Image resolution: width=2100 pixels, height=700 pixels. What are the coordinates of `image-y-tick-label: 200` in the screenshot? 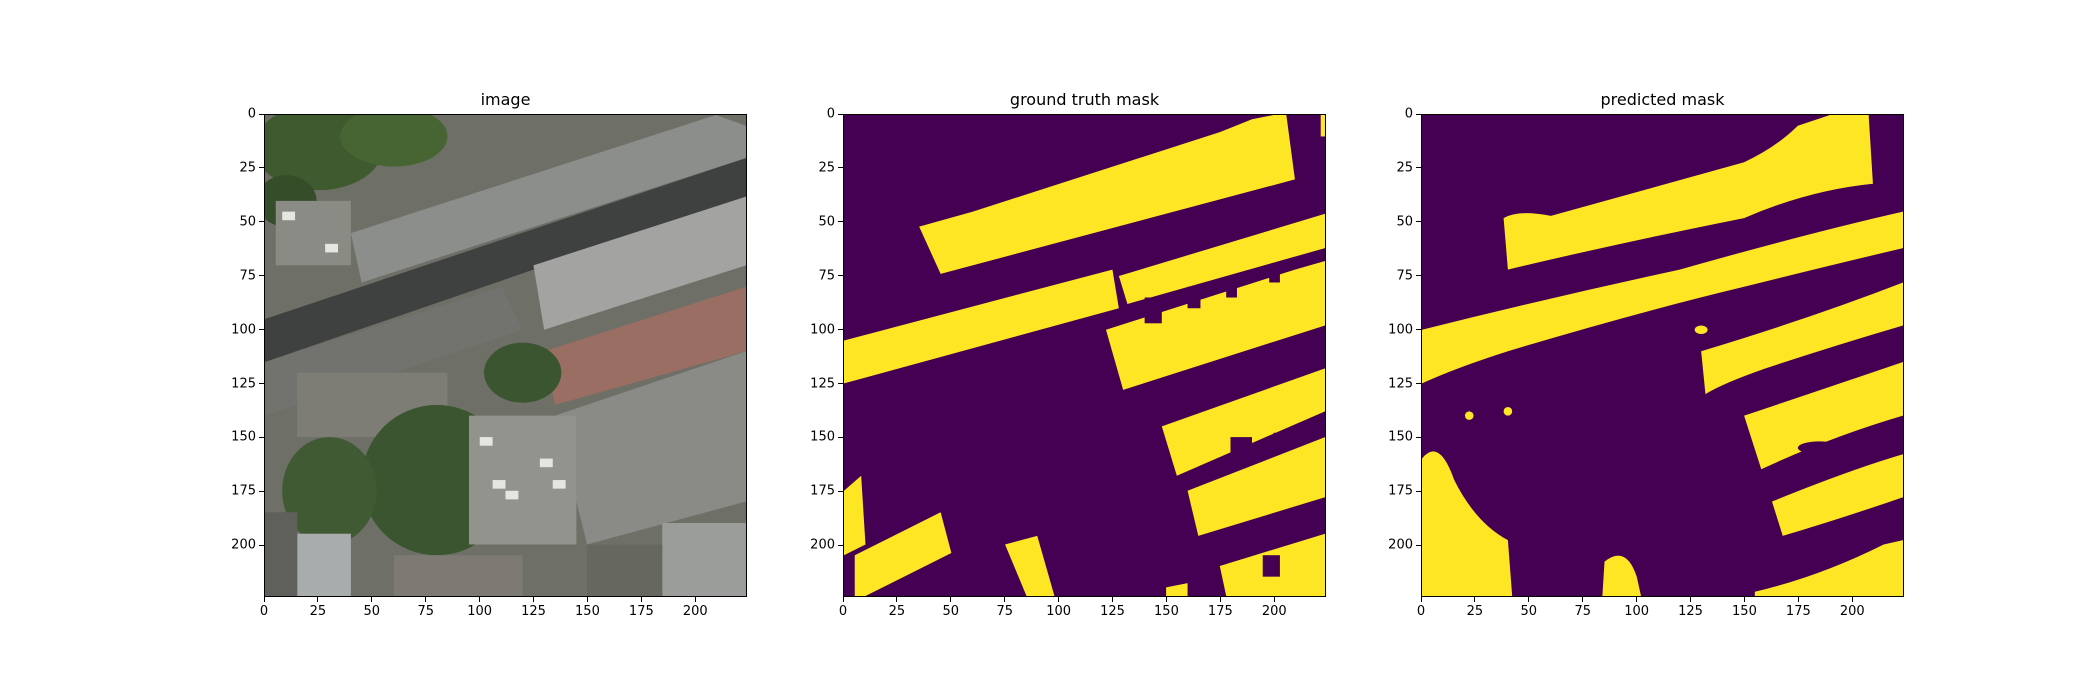 It's located at (243, 545).